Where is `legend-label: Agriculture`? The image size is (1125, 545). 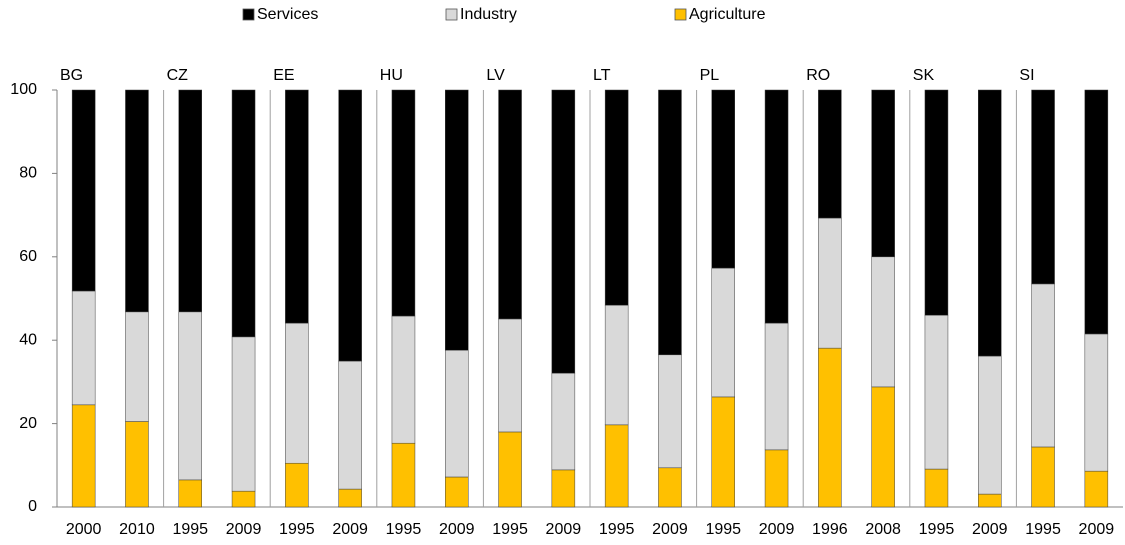 legend-label: Agriculture is located at coordinates (727, 14).